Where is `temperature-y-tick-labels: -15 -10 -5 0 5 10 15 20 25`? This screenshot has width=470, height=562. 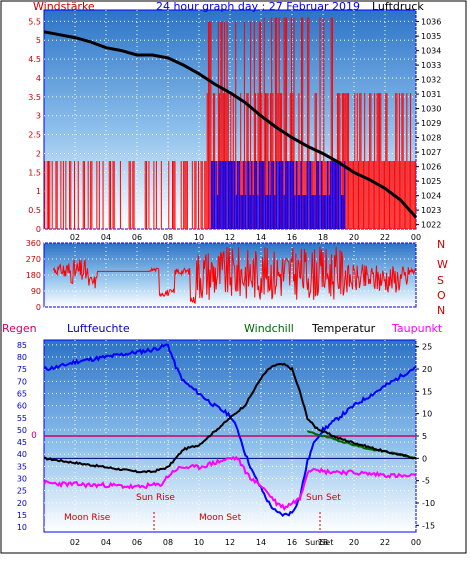
temperature-y-tick-labels: -15 -10 -5 0 5 10 15 20 25 is located at coordinates (425, 436).